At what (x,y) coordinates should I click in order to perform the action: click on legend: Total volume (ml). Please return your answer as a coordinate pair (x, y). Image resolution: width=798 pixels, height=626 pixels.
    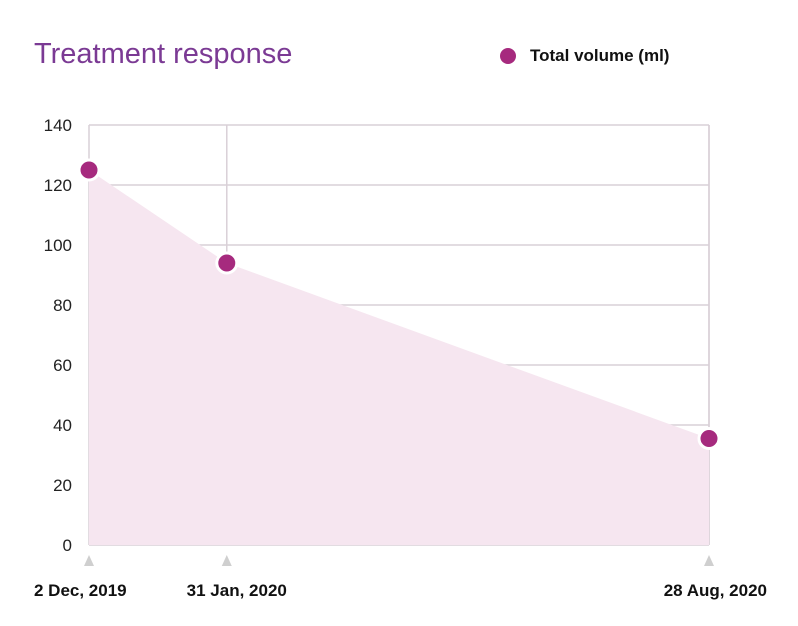
    Looking at the image, I should click on (584, 56).